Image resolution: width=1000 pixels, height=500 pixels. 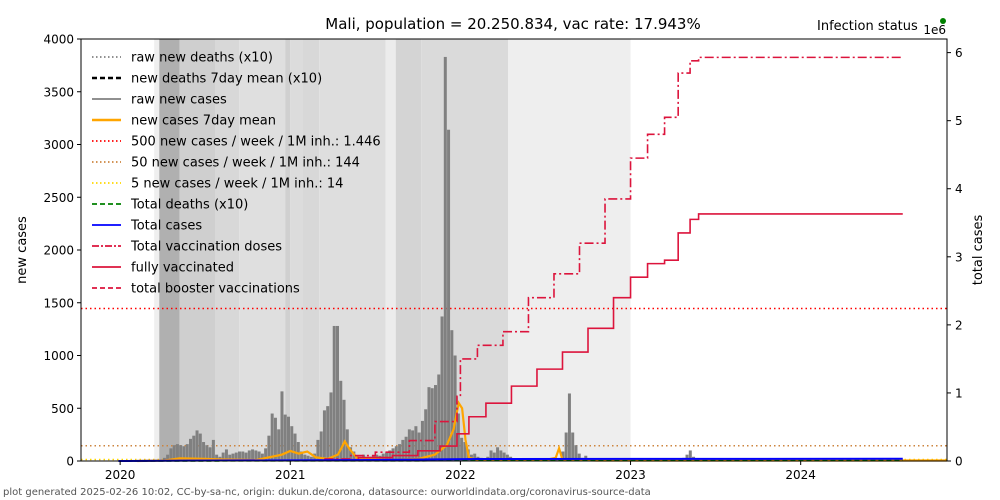 I want to click on legend-label: new cases 7day mean, so click(x=203, y=121).